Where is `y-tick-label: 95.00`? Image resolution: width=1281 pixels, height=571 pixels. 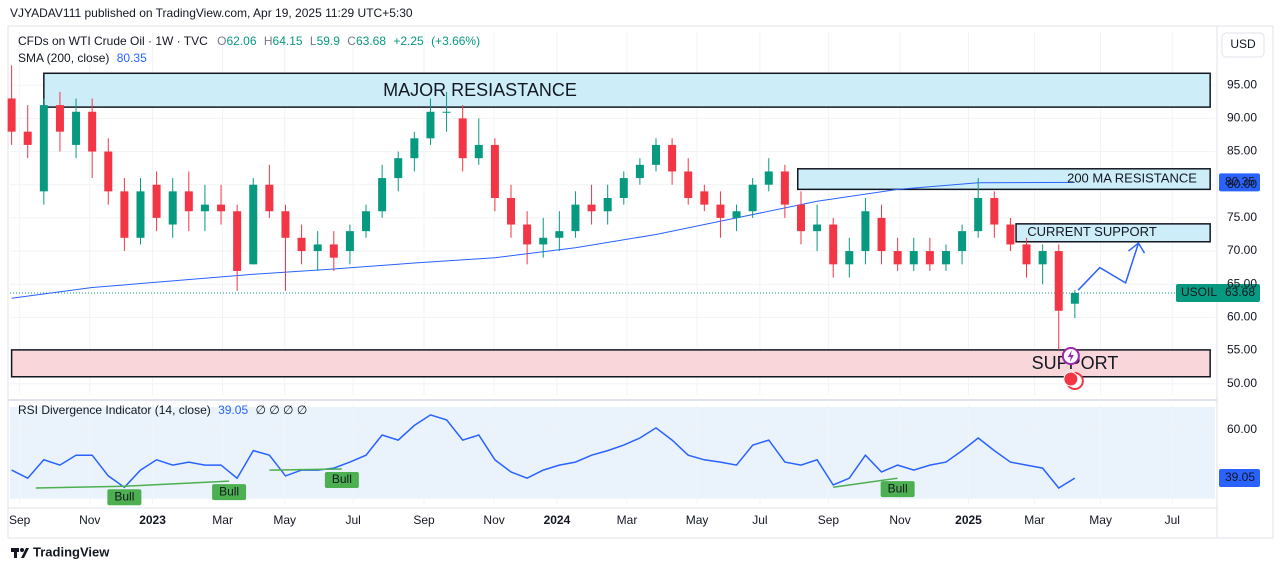
y-tick-label: 95.00 is located at coordinates (1242, 84).